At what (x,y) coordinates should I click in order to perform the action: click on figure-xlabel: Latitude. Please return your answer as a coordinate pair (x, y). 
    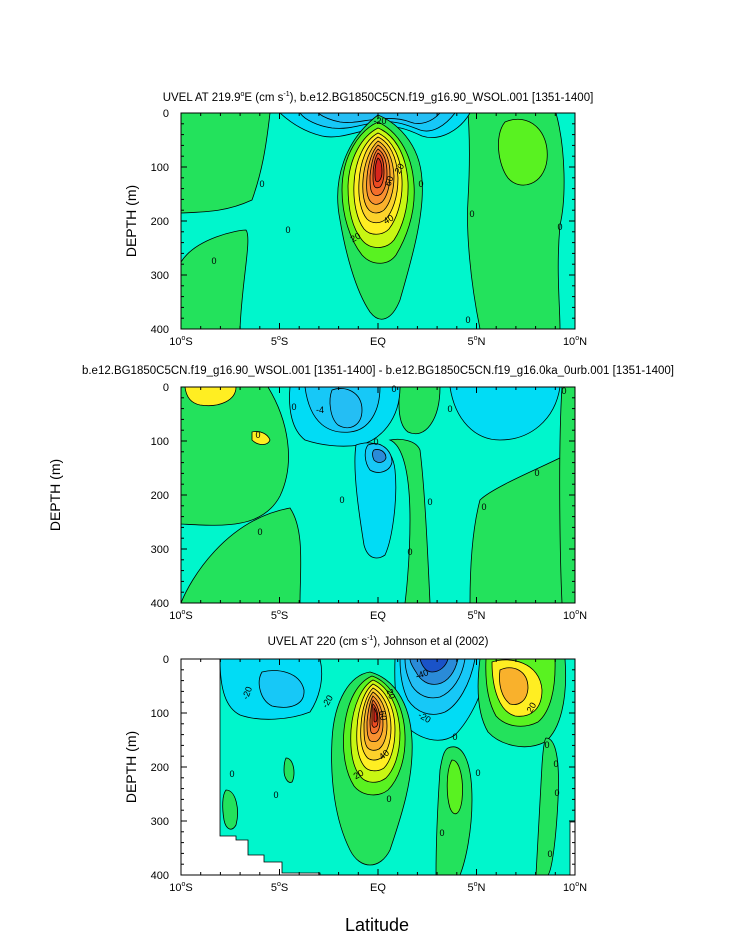
    Looking at the image, I should click on (377, 925).